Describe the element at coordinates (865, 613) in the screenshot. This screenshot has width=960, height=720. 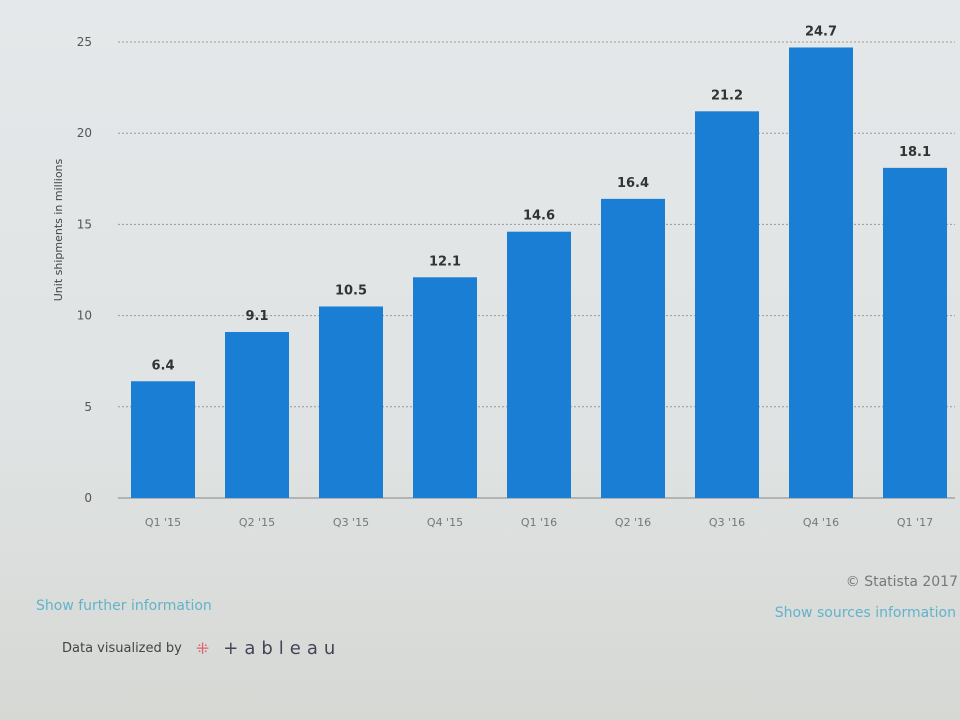
I see `show-sources-information-link: Show sources information` at that location.